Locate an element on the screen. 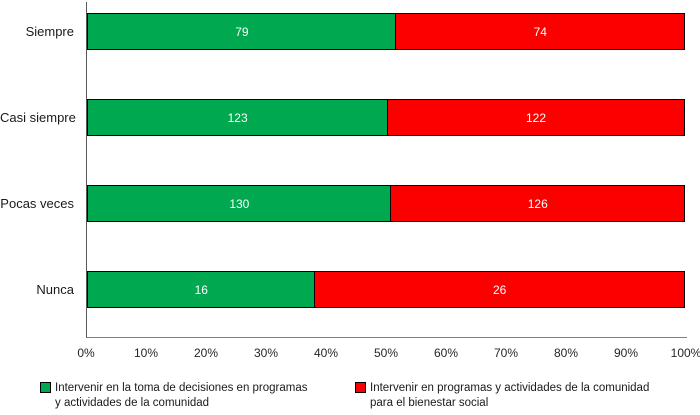 This screenshot has height=415, width=700. bar-row: 16 26 is located at coordinates (387, 289).